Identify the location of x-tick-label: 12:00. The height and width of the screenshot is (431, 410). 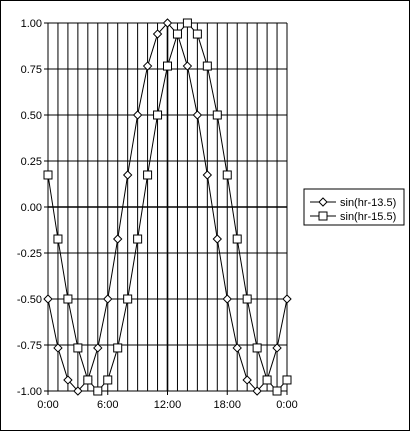
(168, 405).